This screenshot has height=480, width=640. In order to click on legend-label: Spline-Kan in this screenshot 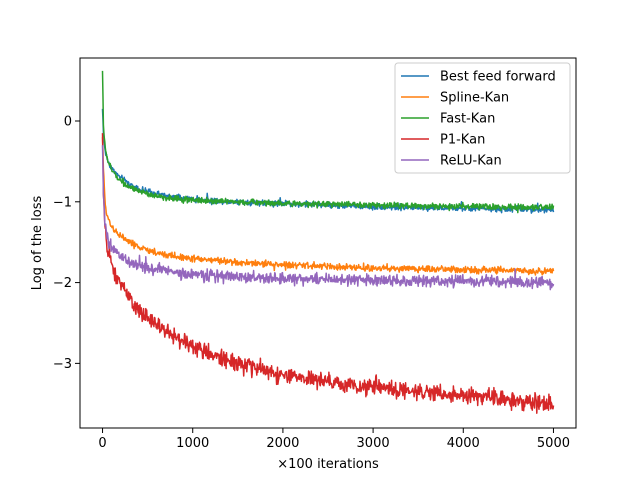, I will do `click(474, 98)`.